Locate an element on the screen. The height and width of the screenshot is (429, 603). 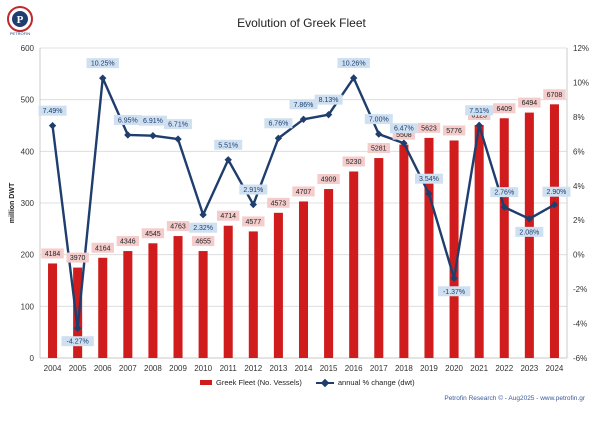
logo-letter: P is located at coordinates (20, 20).